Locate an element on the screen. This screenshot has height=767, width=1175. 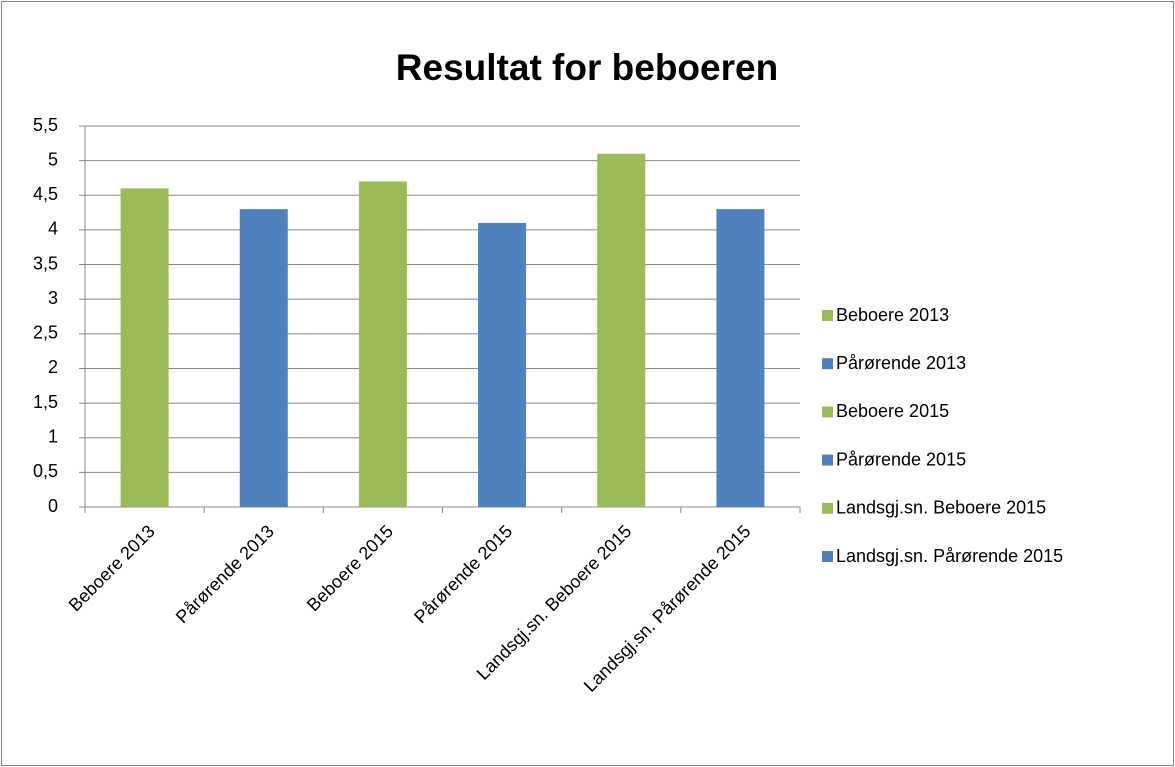
y-tick-label: 1 is located at coordinates (53, 436).